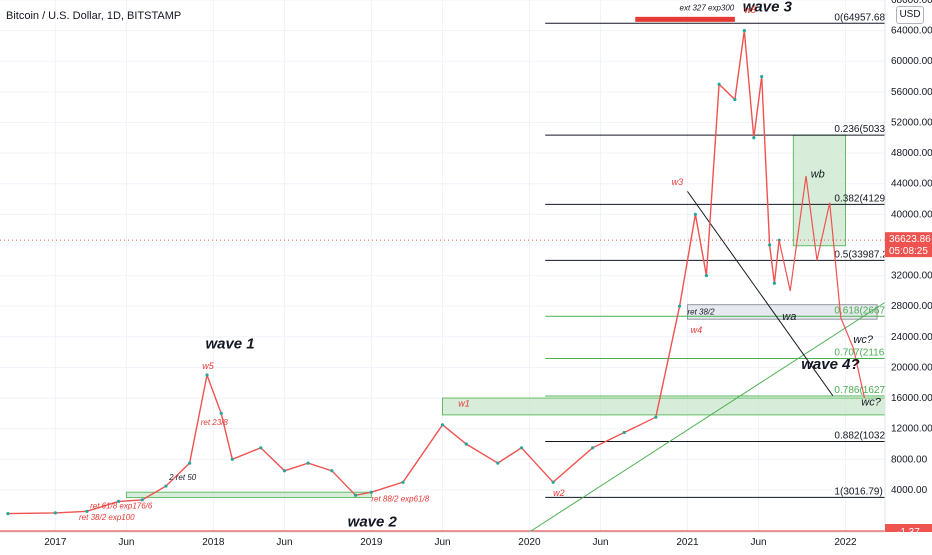 The width and height of the screenshot is (932, 555). Describe the element at coordinates (909, 490) in the screenshot. I see `price-tick-label: 4000.00` at that location.